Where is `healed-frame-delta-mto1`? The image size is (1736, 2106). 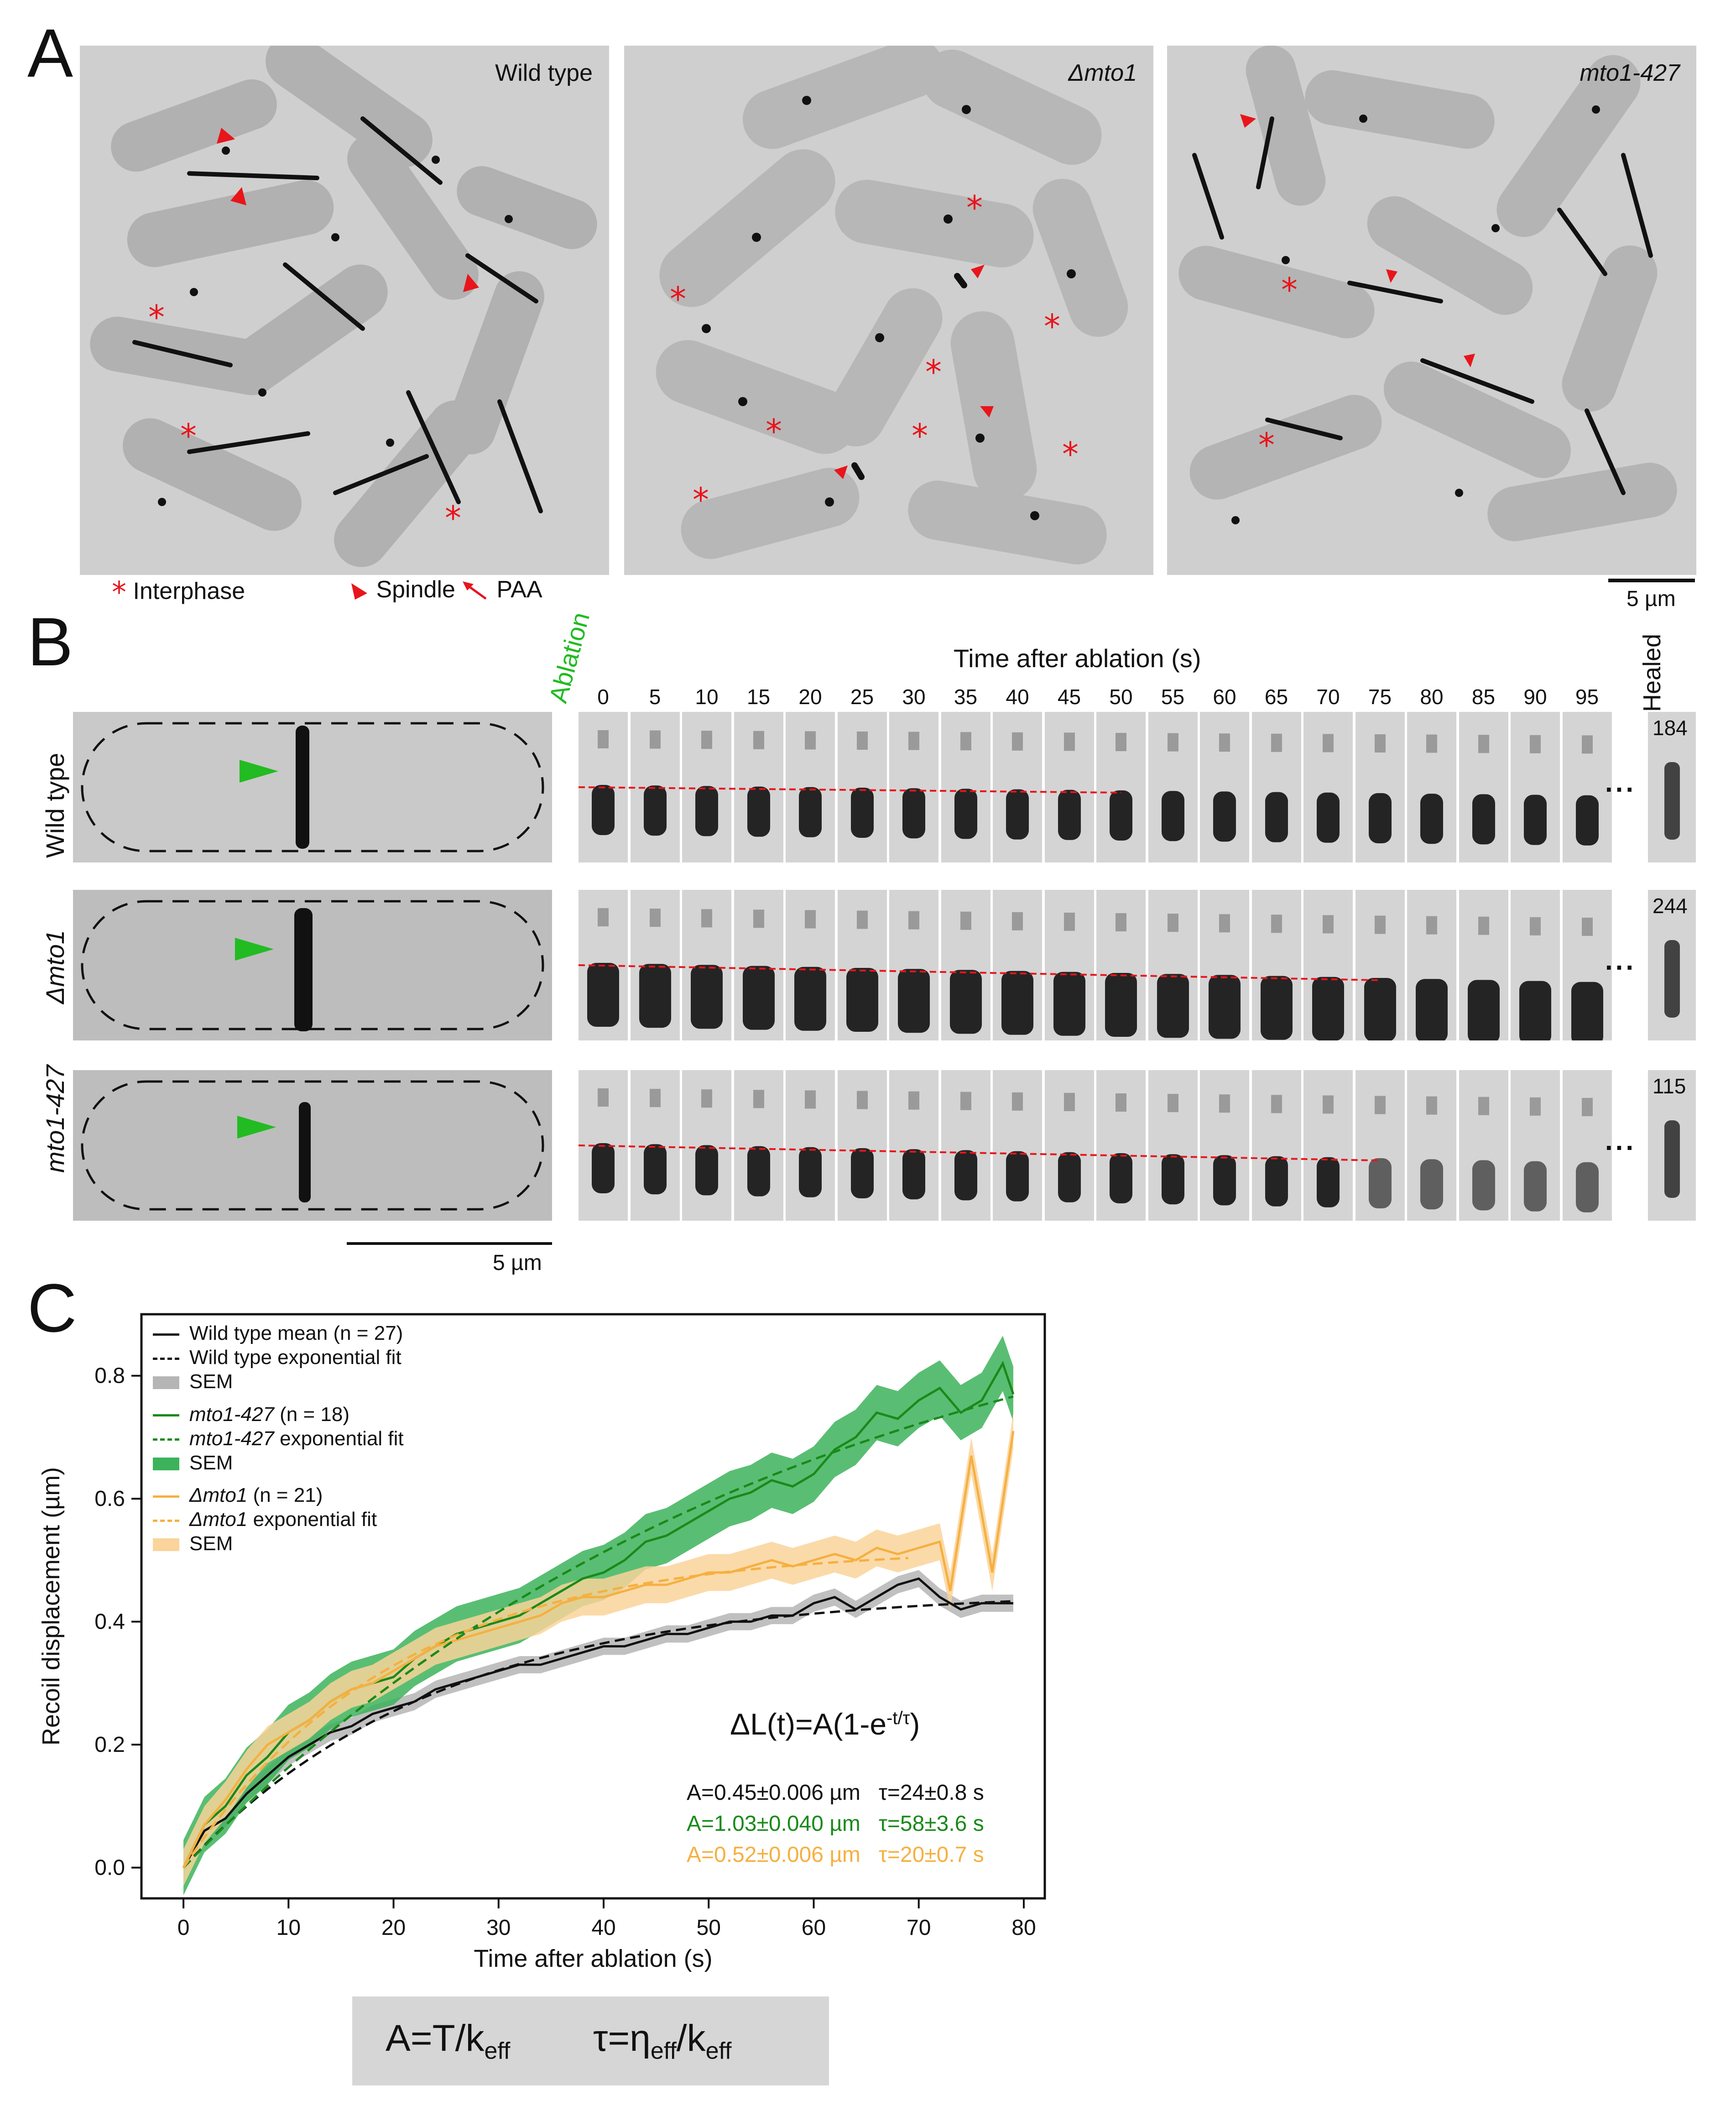
healed-frame-delta-mto1 is located at coordinates (1672, 965).